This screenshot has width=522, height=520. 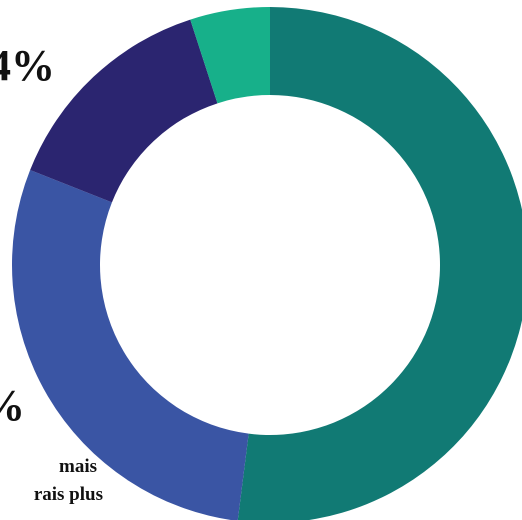 I want to click on annotation: mais, so click(x=78, y=466).